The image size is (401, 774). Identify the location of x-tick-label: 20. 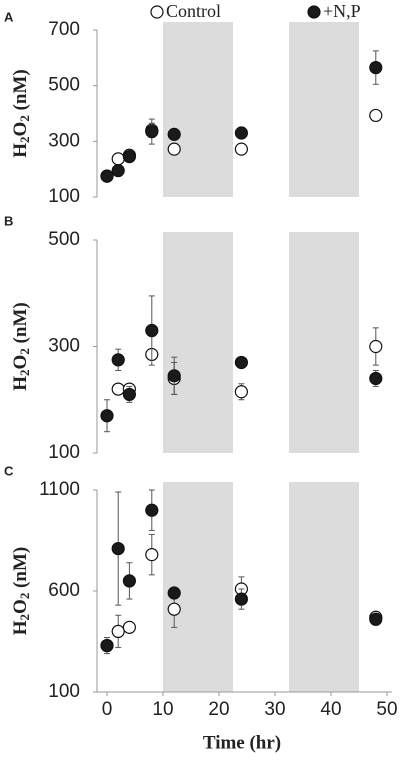
(218, 709).